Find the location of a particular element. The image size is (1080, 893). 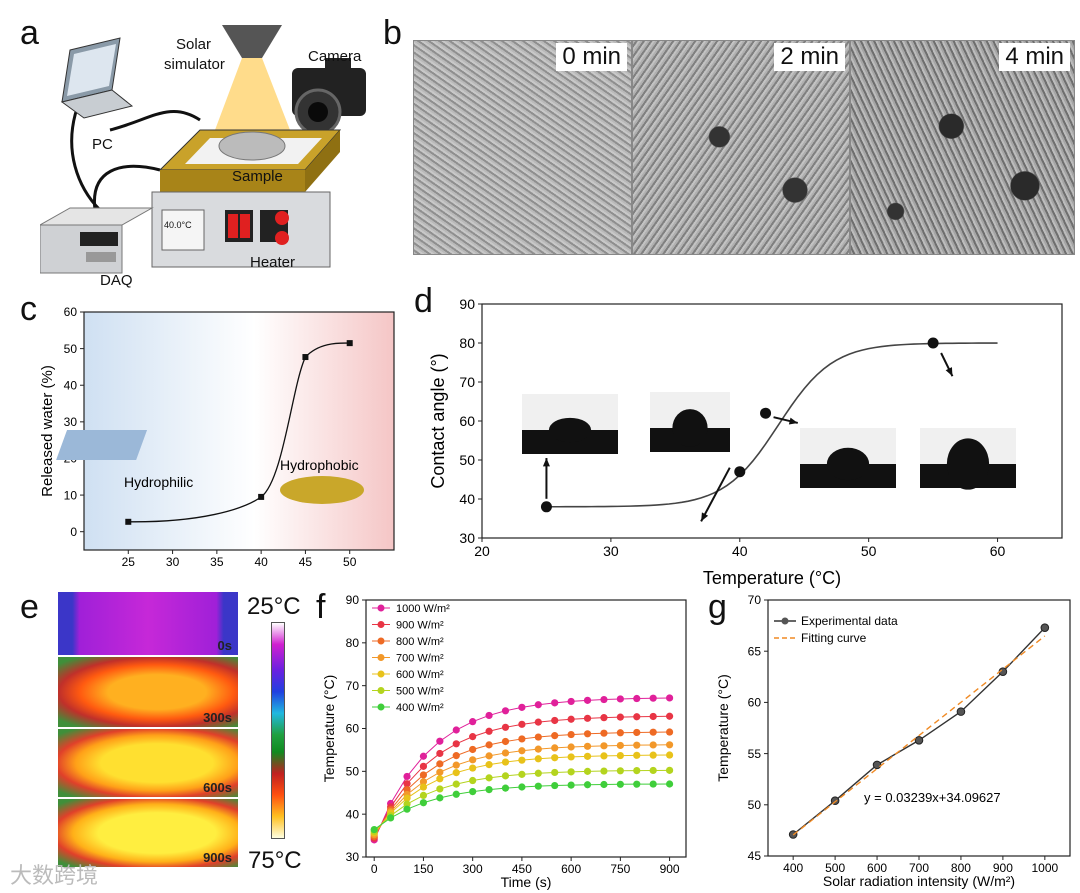

heater-label: Heater is located at coordinates (273, 262).